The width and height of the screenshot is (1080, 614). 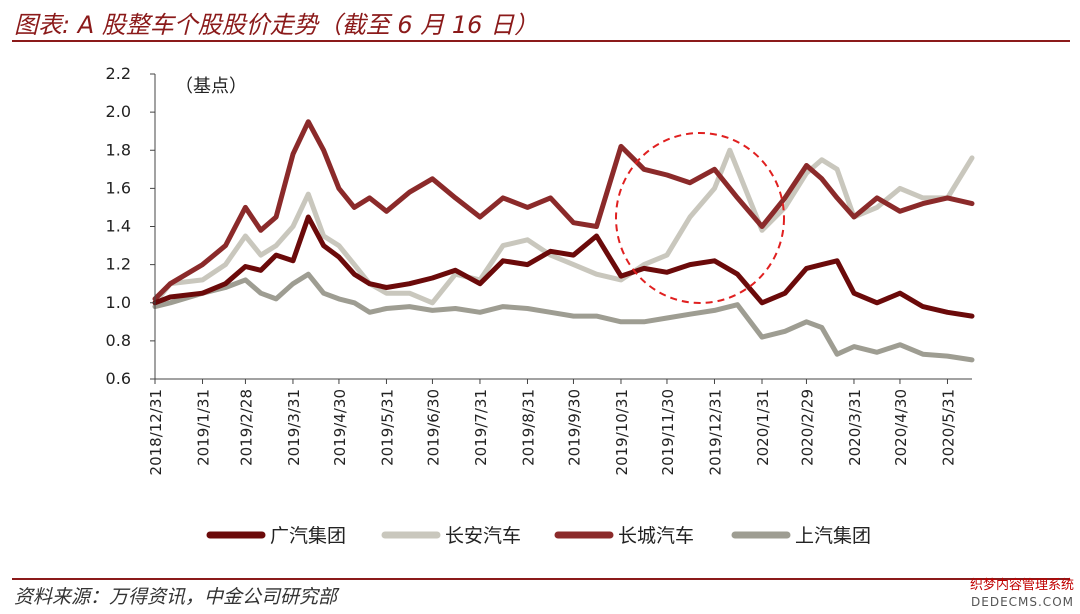 What do you see at coordinates (807, 427) in the screenshot?
I see `x-tick-label: 2020/2/29` at bounding box center [807, 427].